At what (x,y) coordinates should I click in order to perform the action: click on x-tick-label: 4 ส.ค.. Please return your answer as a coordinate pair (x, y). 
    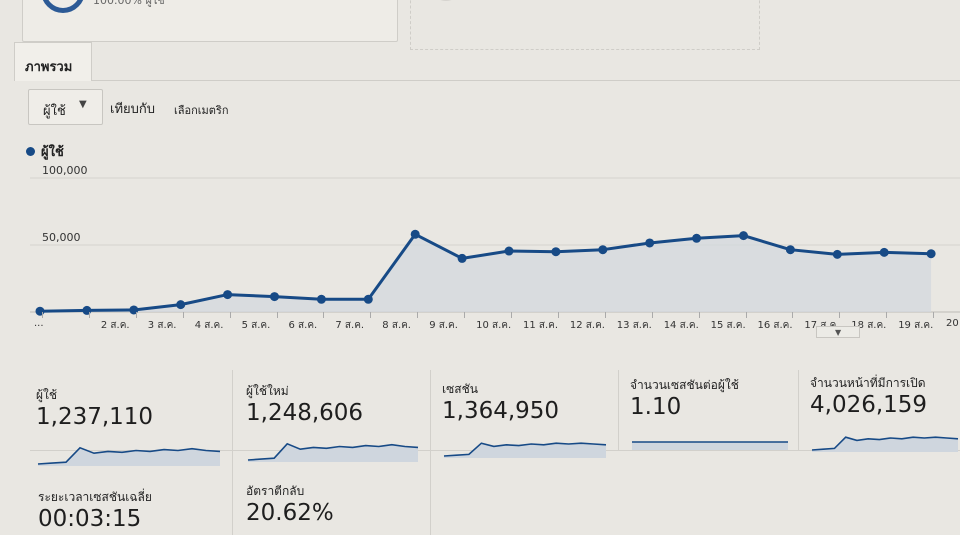
    Looking at the image, I should click on (209, 325).